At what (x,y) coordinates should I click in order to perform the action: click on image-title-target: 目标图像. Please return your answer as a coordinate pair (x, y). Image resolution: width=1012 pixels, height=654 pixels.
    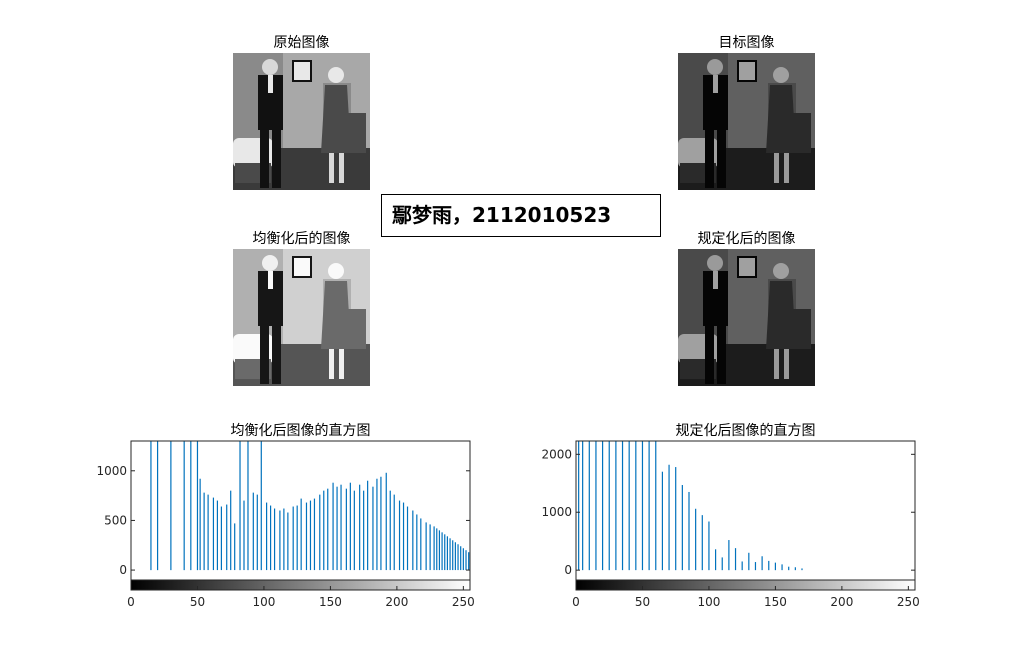
    Looking at the image, I should click on (746, 43).